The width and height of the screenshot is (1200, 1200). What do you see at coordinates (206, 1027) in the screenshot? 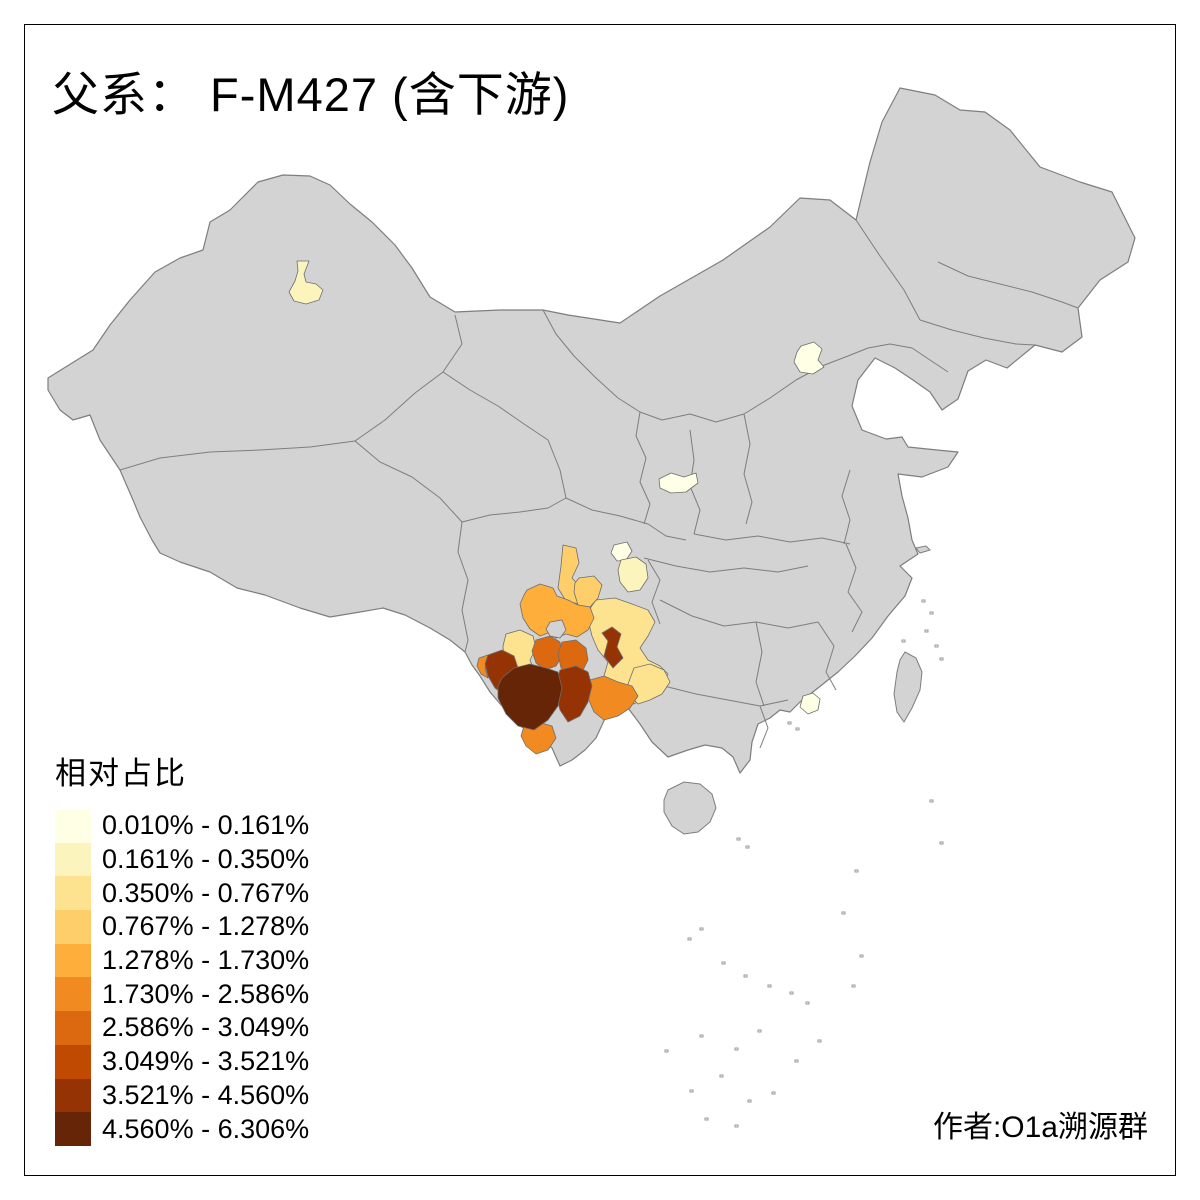
I see `legend-label: 2.586% - 3.049%` at bounding box center [206, 1027].